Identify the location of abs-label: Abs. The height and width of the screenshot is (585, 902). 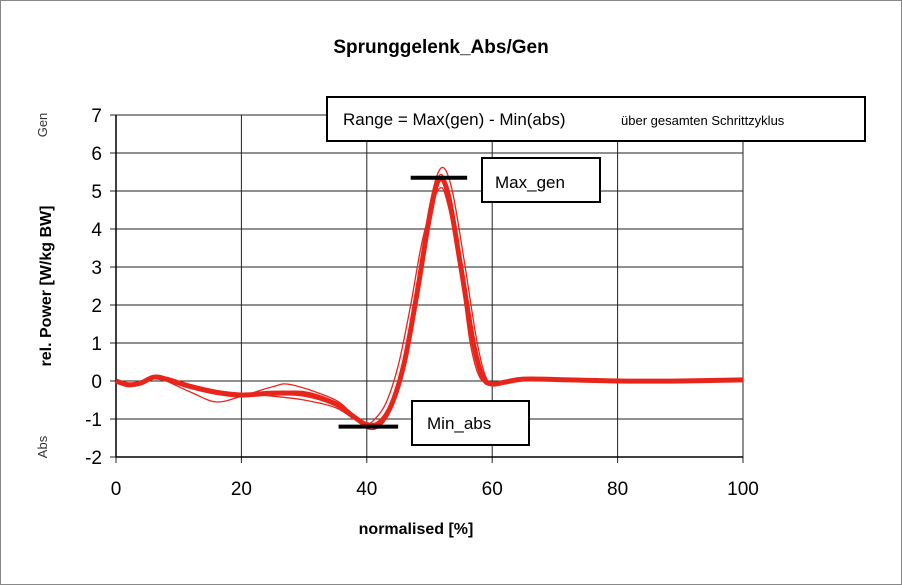
(42, 446).